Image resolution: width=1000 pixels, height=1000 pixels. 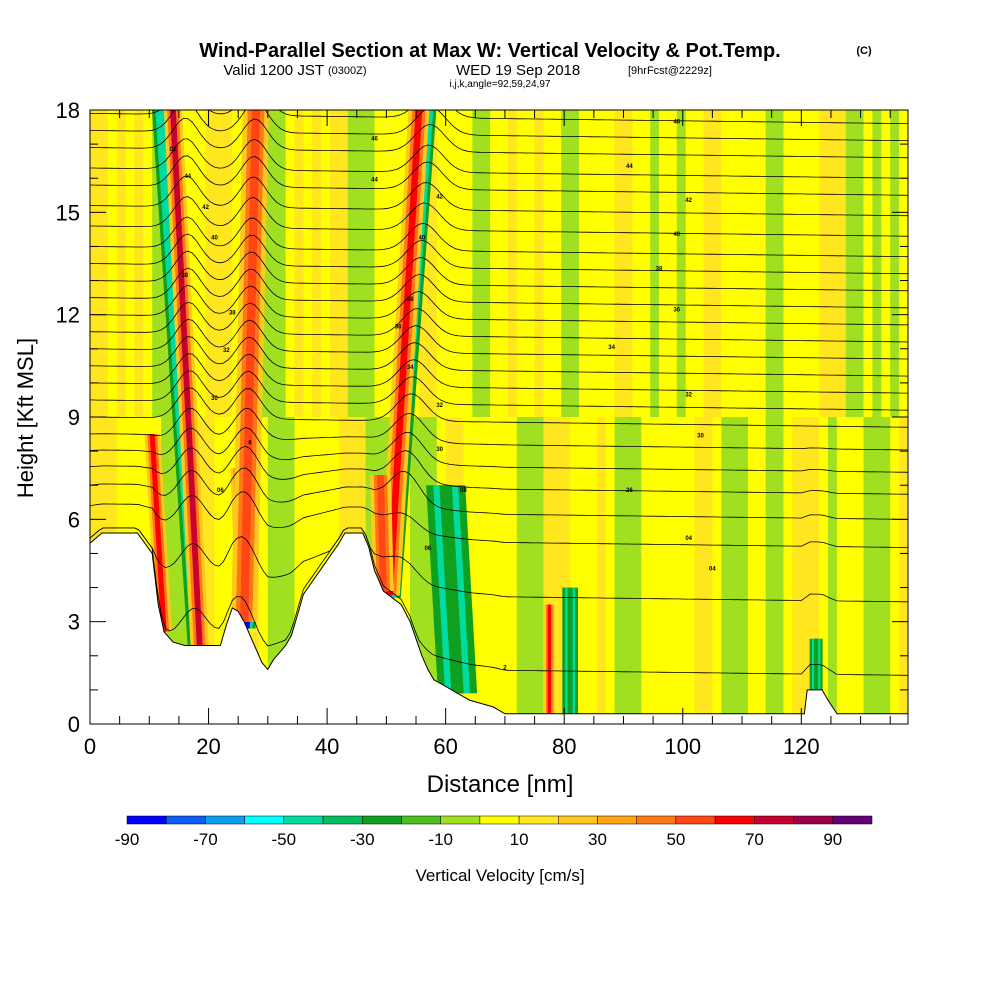 What do you see at coordinates (500, 784) in the screenshot?
I see `x-axis-label: Distance [nm]` at bounding box center [500, 784].